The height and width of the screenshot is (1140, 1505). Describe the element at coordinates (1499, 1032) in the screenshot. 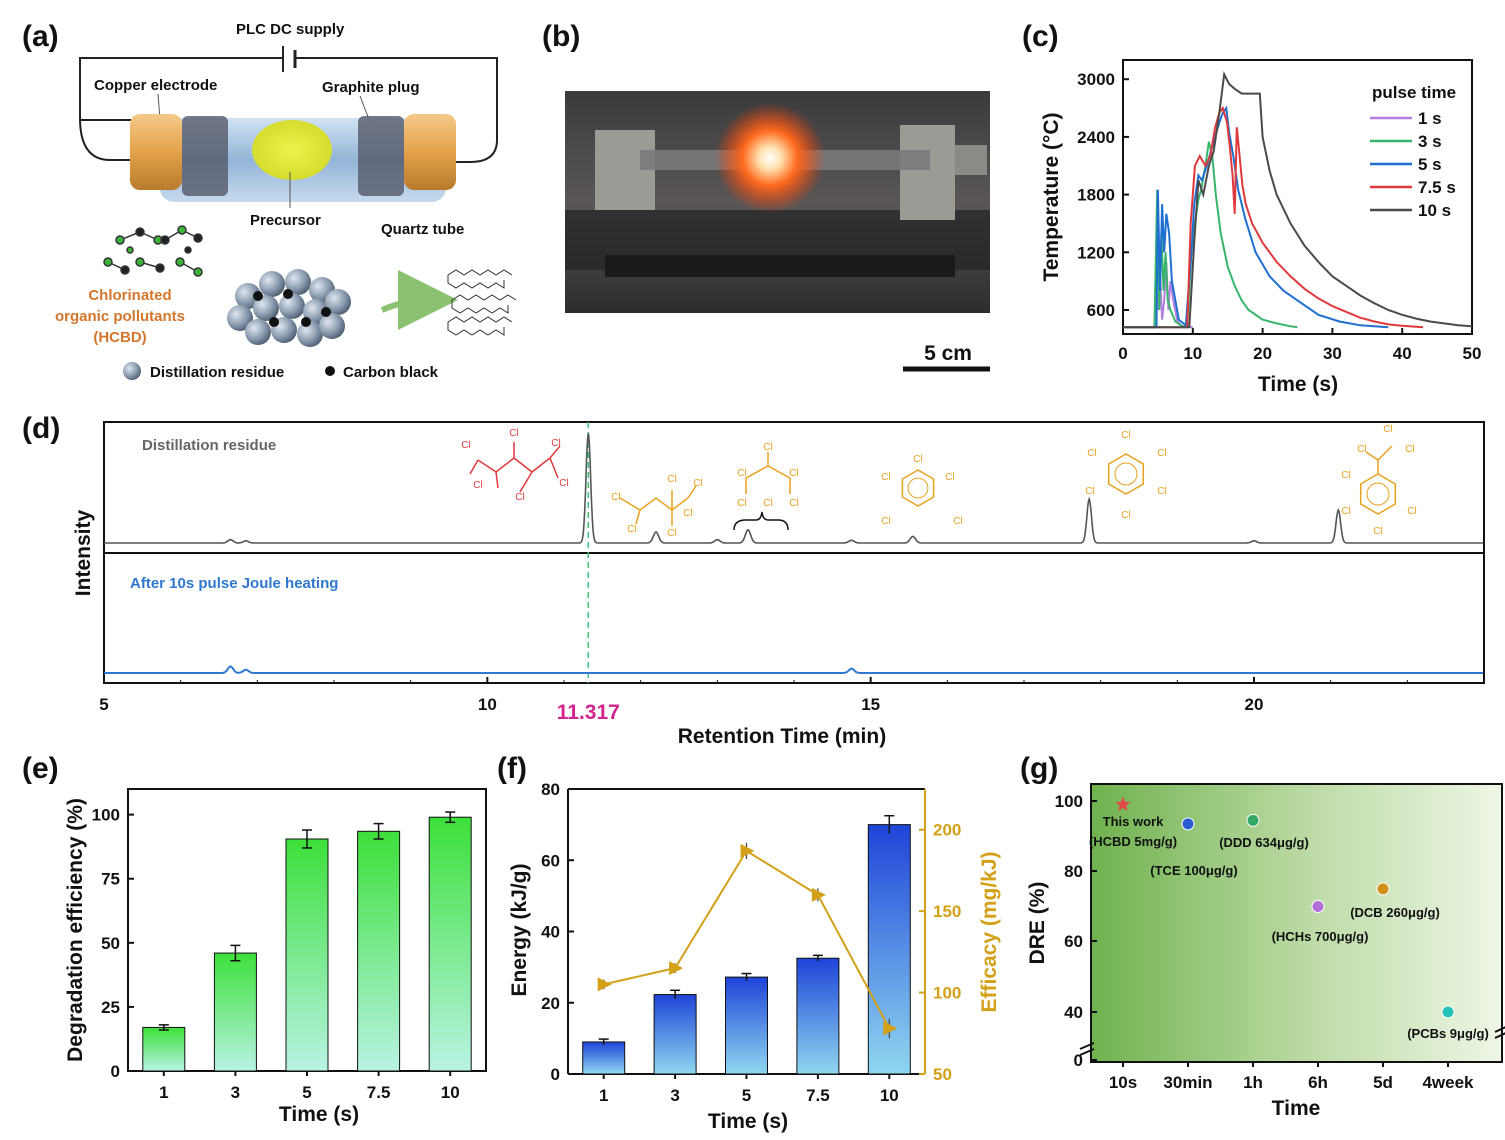

I see `g-axis-break-right` at that location.